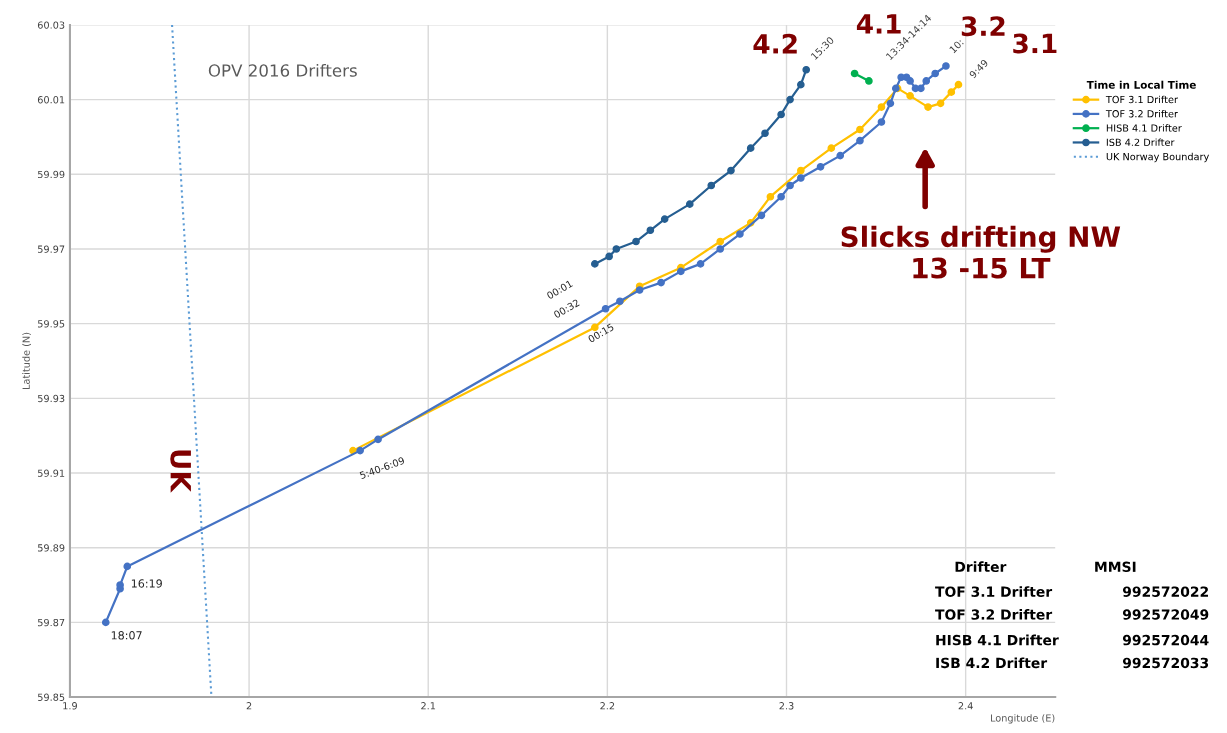 The width and height of the screenshot is (1227, 733). Describe the element at coordinates (775, 43) in the screenshot. I see `annotation: 4.2` at that location.